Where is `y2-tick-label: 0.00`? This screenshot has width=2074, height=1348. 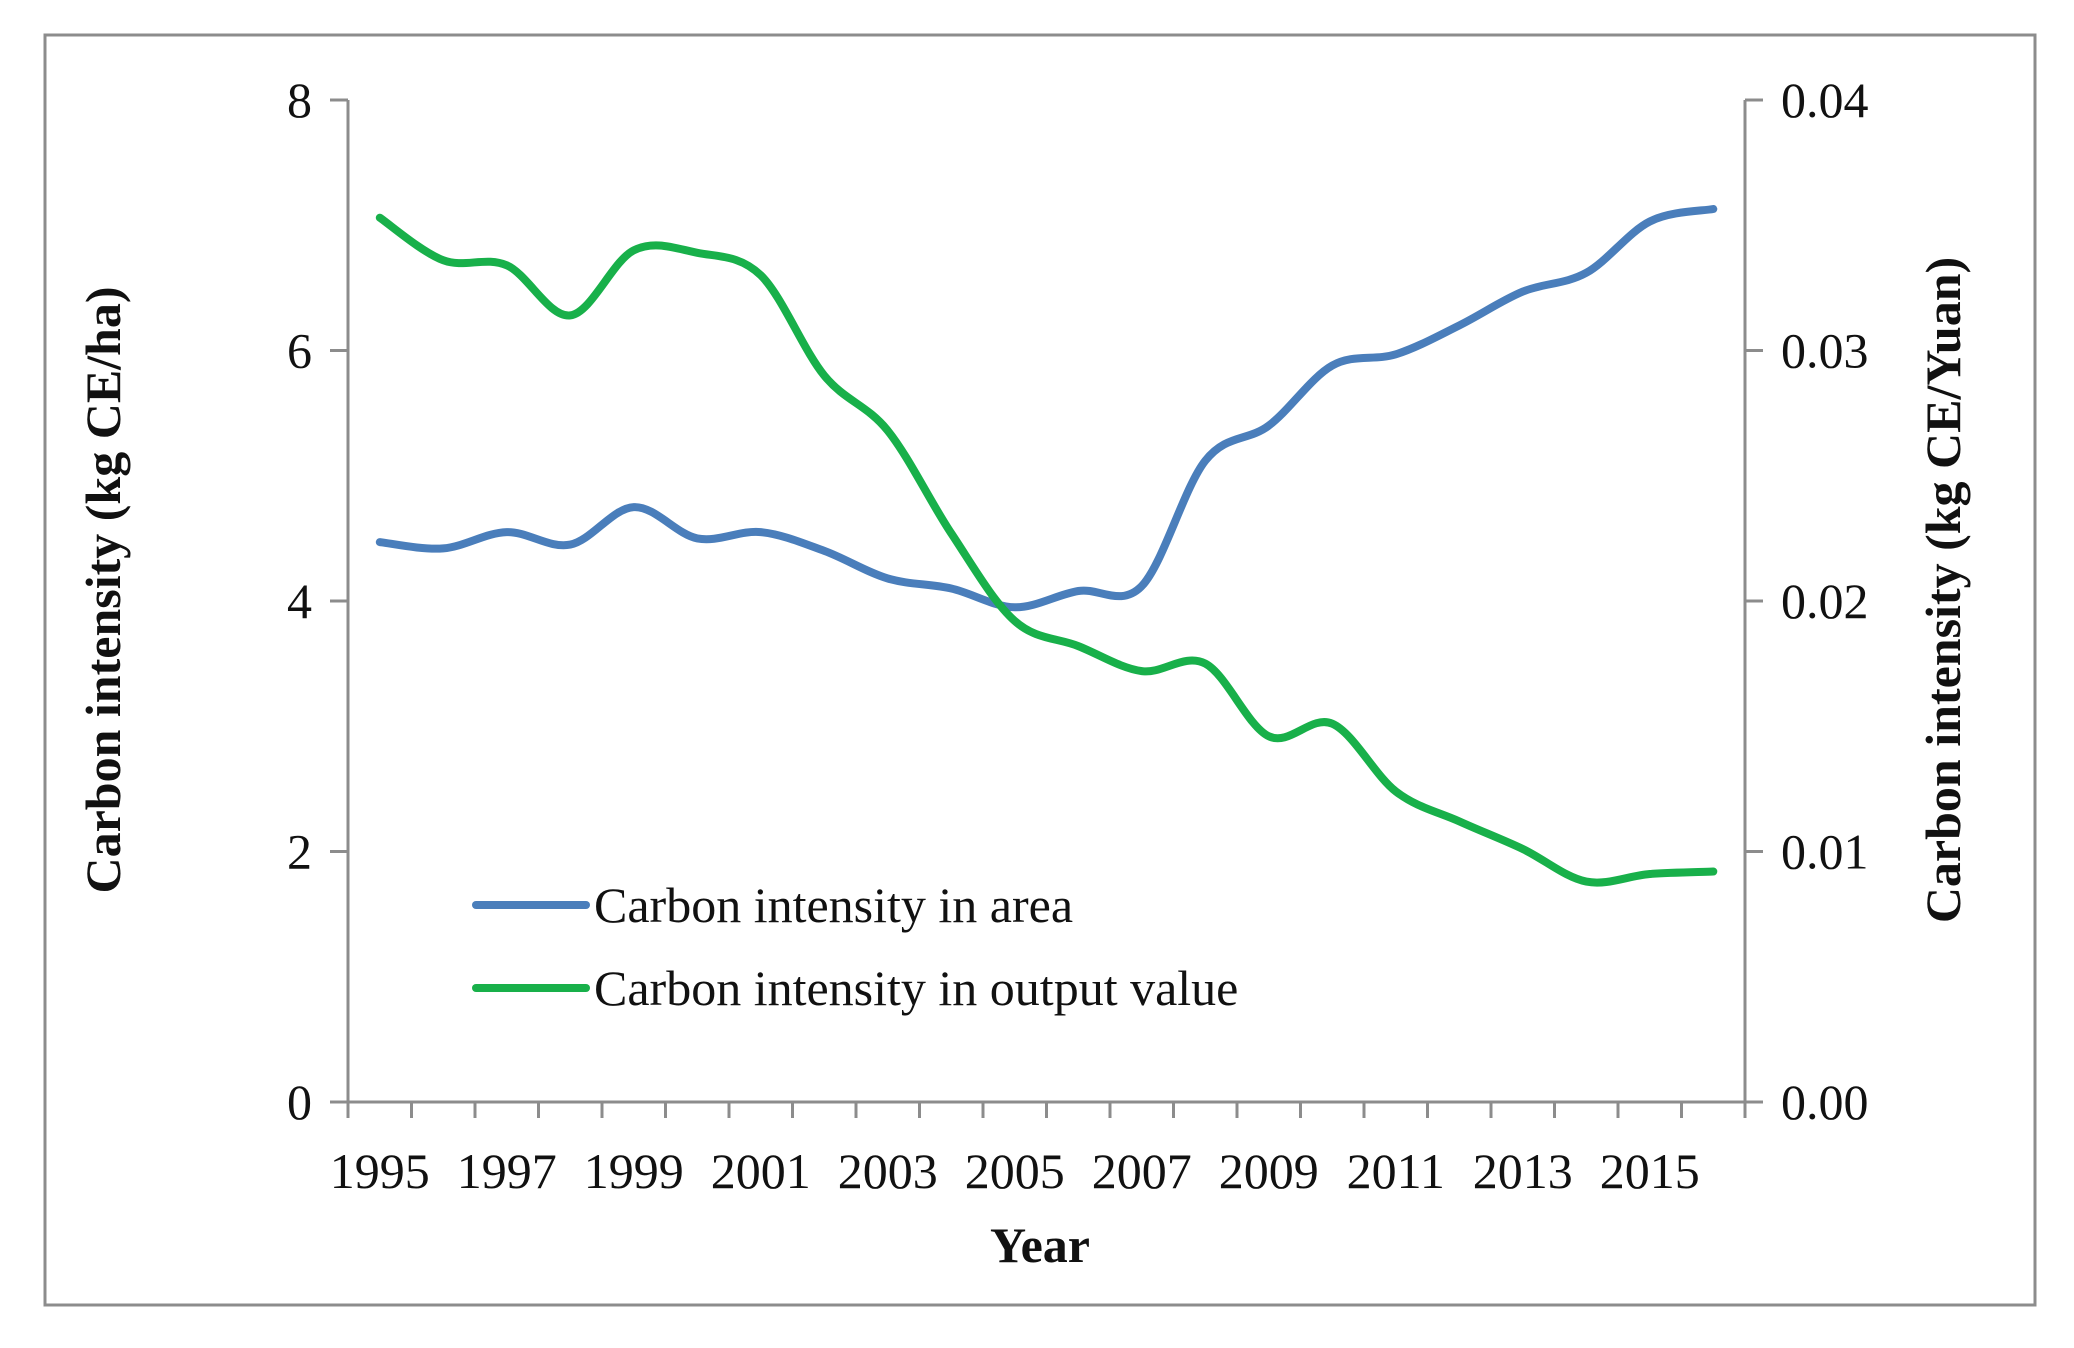
y2-tick-label: 0.00 is located at coordinates (1825, 1102).